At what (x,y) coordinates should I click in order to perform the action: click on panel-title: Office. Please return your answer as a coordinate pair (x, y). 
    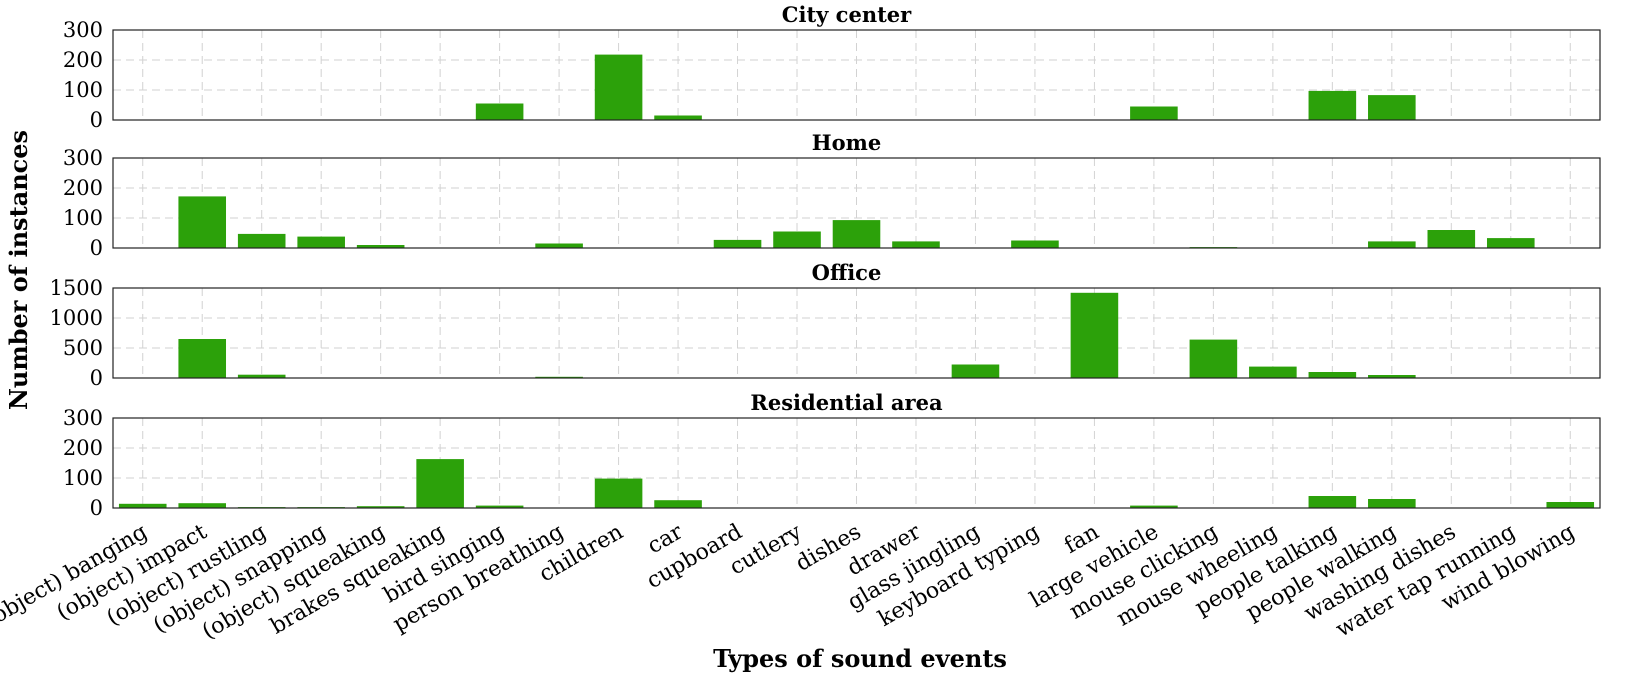
    Looking at the image, I should click on (847, 272).